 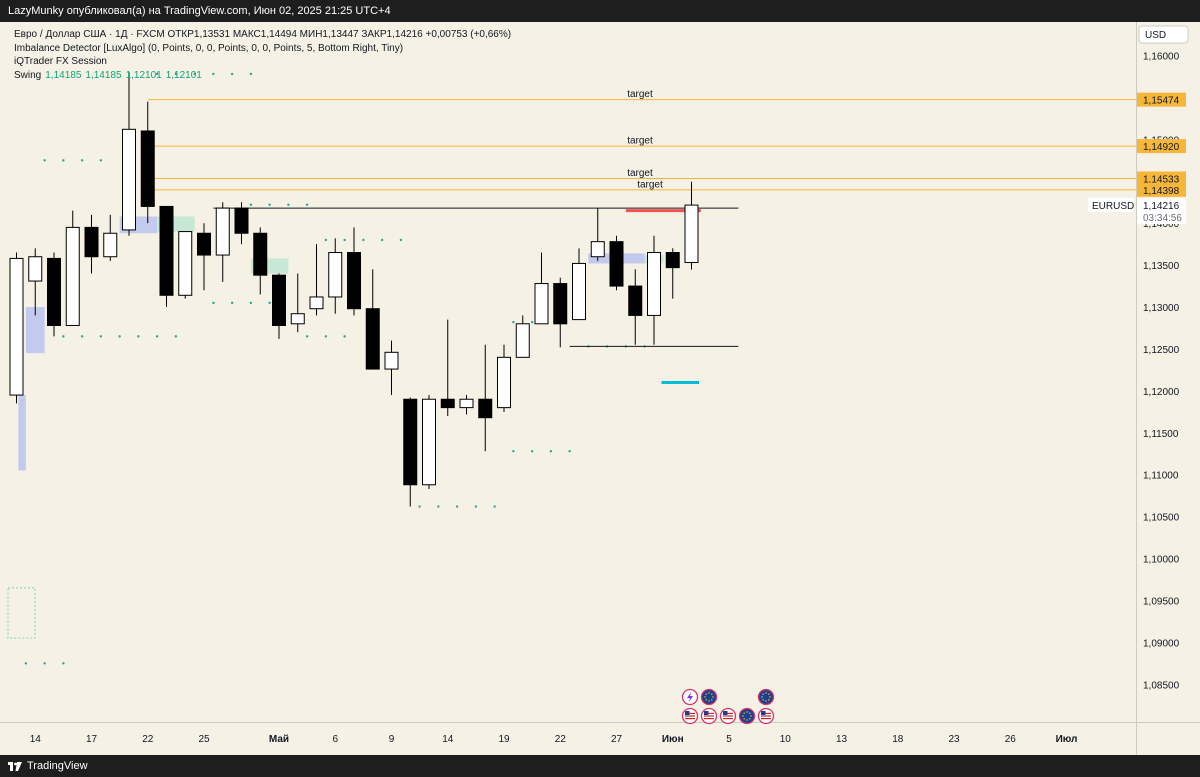 What do you see at coordinates (262, 76) in the screenshot?
I see `swing-legend: Swing 1,14185 1,14185 1,12101 1,12101` at bounding box center [262, 76].